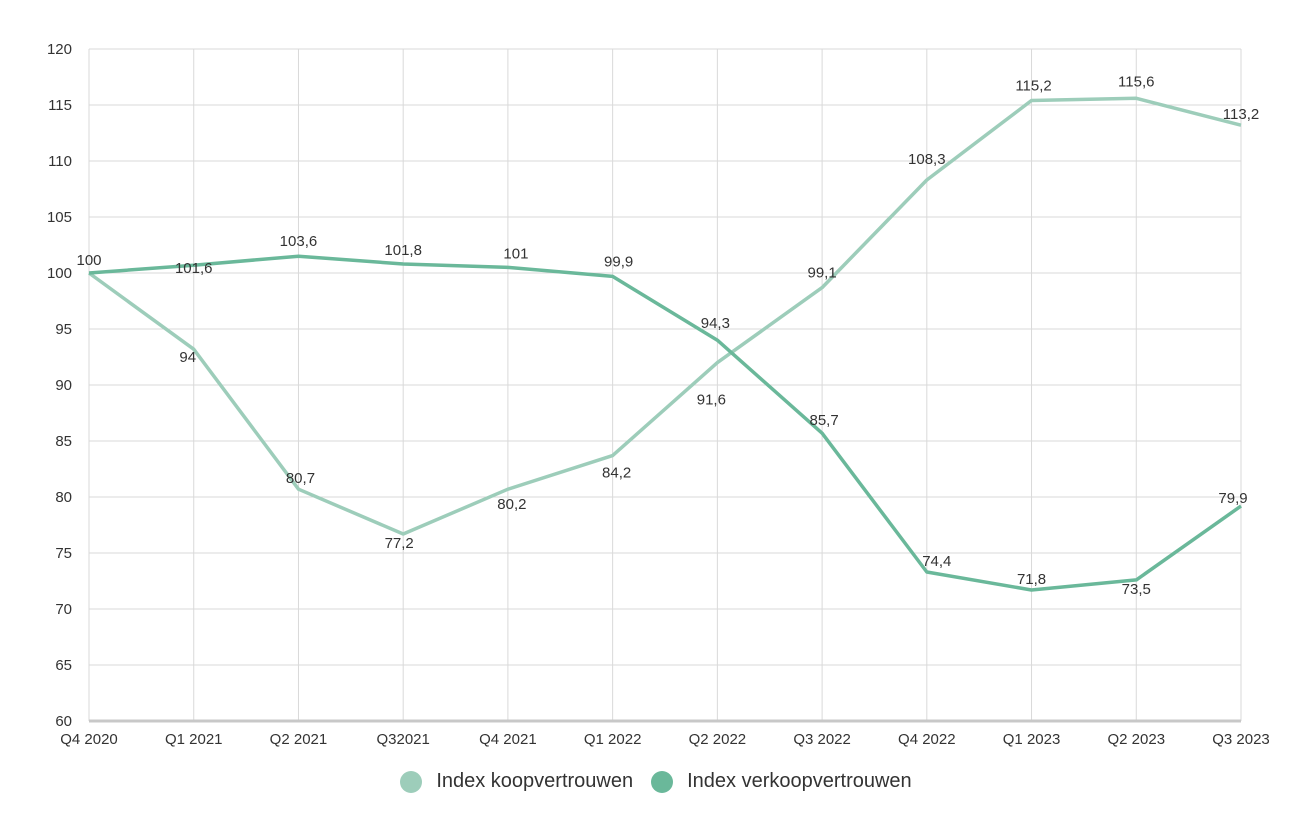 The height and width of the screenshot is (824, 1312). What do you see at coordinates (194, 739) in the screenshot?
I see `x-tick-label: Q1 2021` at bounding box center [194, 739].